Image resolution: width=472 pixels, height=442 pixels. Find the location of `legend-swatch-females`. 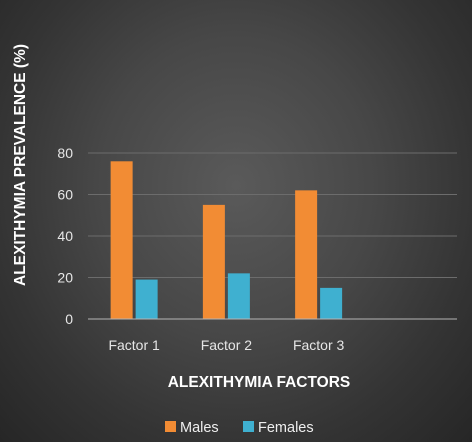

legend-swatch-females is located at coordinates (248, 426).